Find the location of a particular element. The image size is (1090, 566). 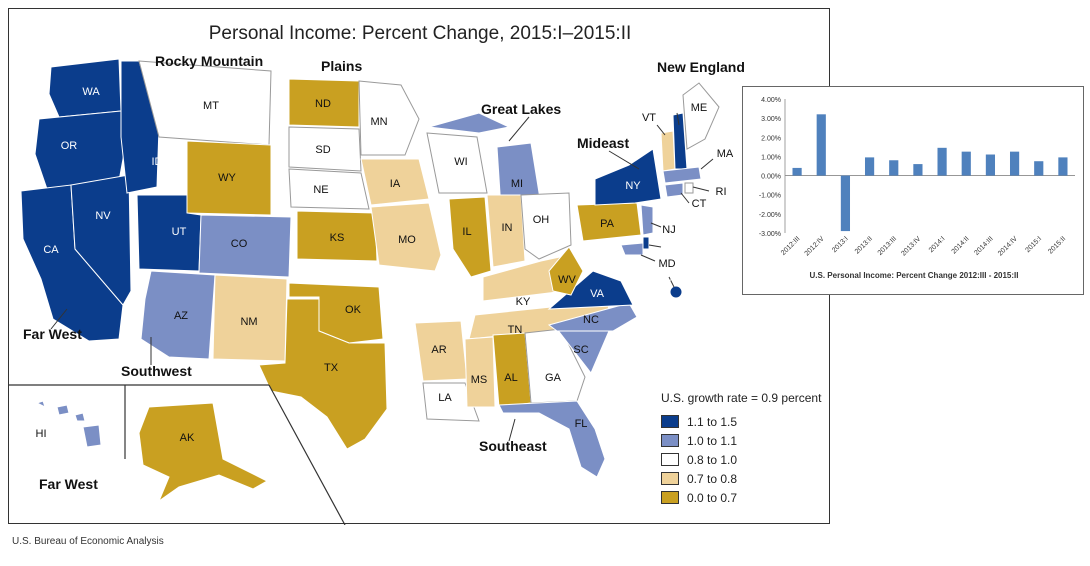

state-label: OK is located at coordinates (353, 310).